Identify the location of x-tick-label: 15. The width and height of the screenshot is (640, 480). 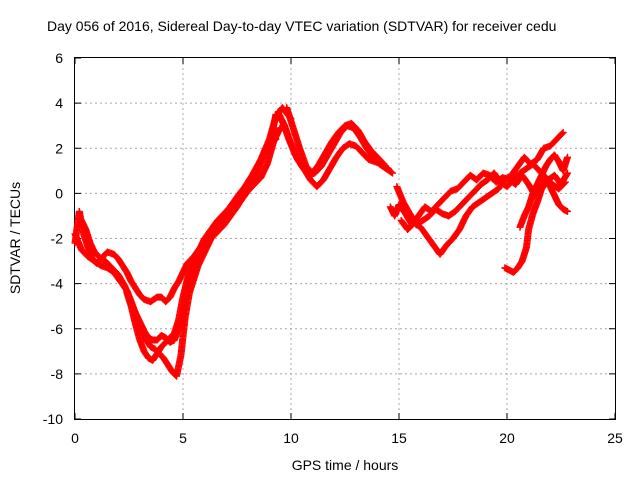
(399, 438).